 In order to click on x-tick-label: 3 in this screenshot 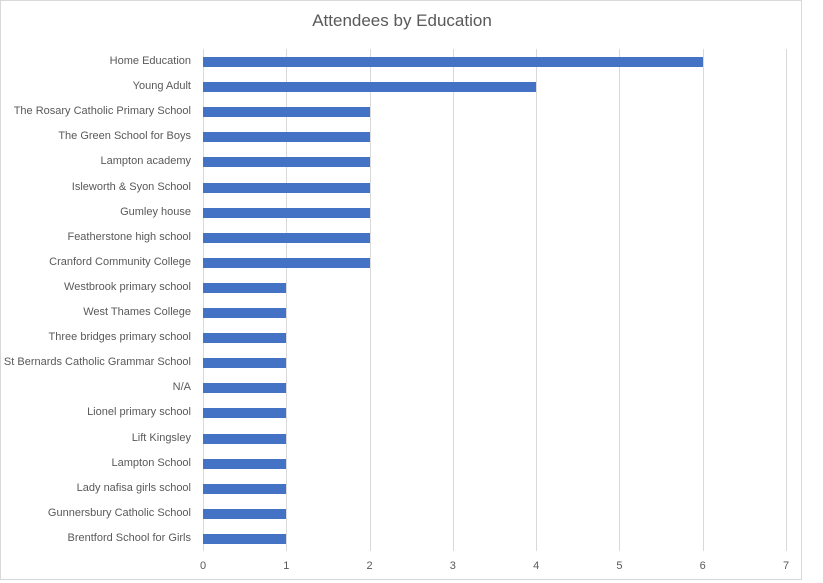, I will do `click(452, 566)`.